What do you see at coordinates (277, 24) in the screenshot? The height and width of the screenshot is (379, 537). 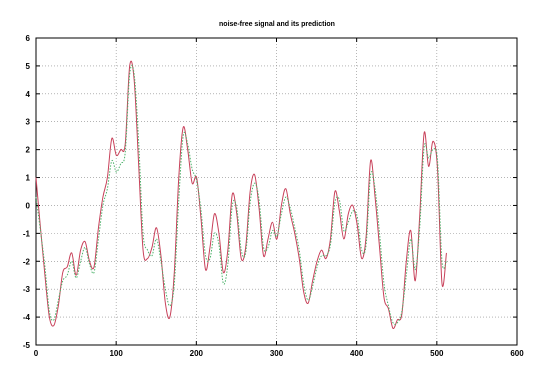 I see `chart-title: noise-free signal and its prediction` at bounding box center [277, 24].